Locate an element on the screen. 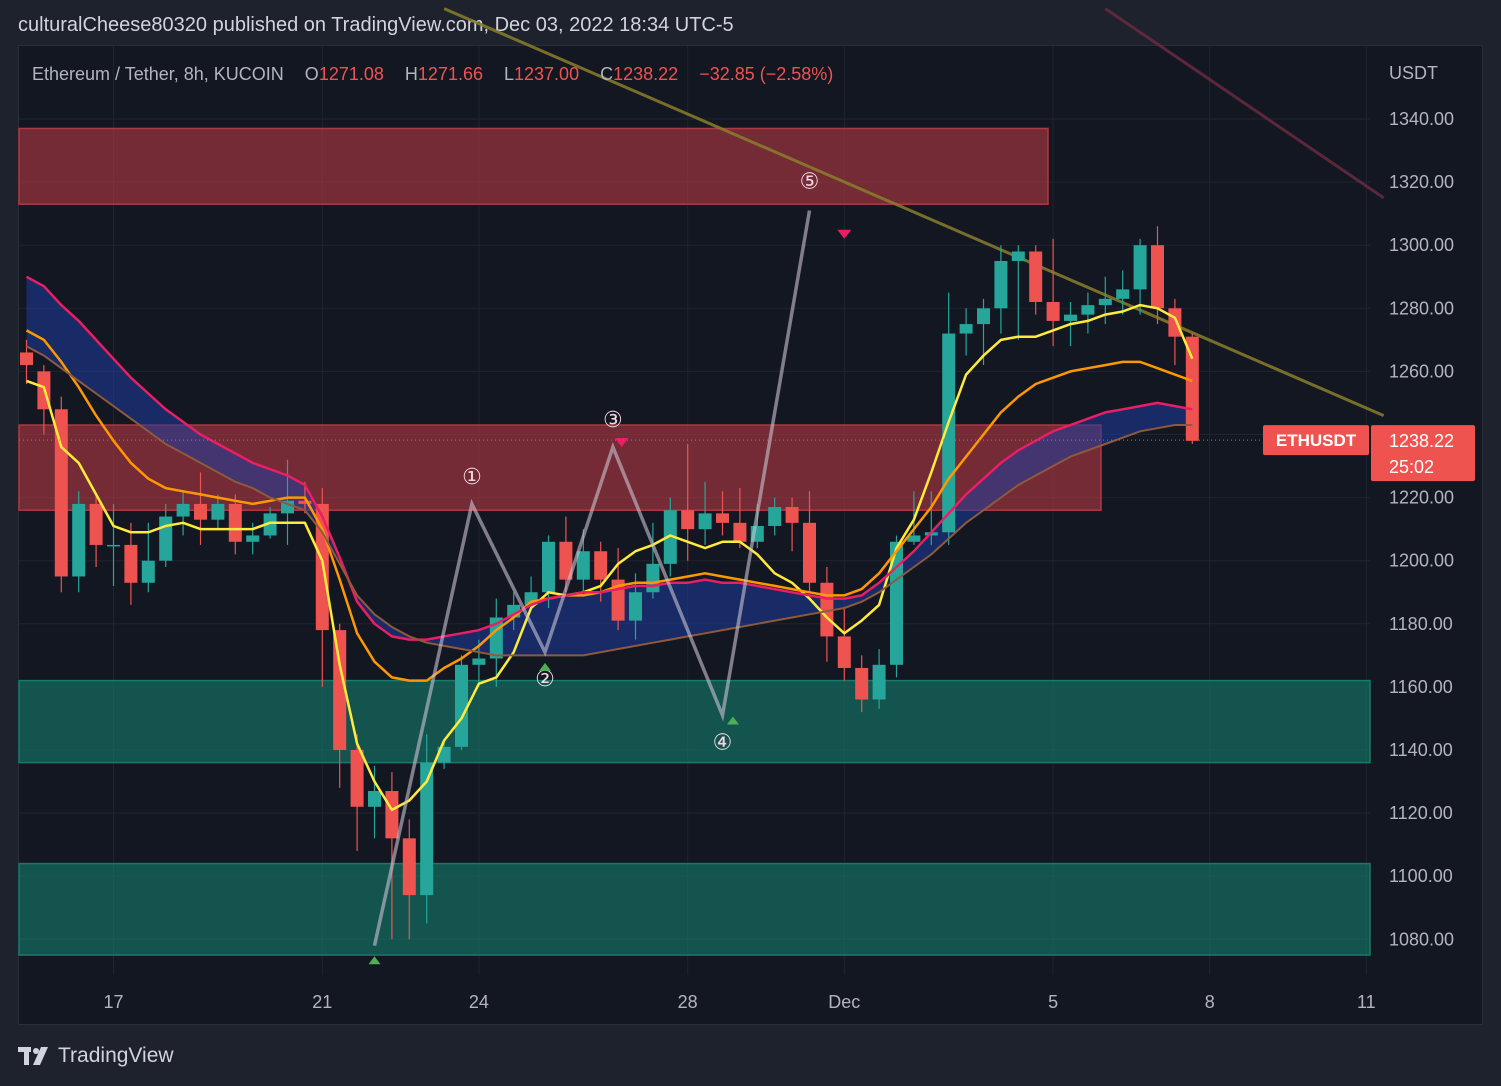 Image resolution: width=1501 pixels, height=1086 pixels. high-value: 1271.66 is located at coordinates (450, 74).